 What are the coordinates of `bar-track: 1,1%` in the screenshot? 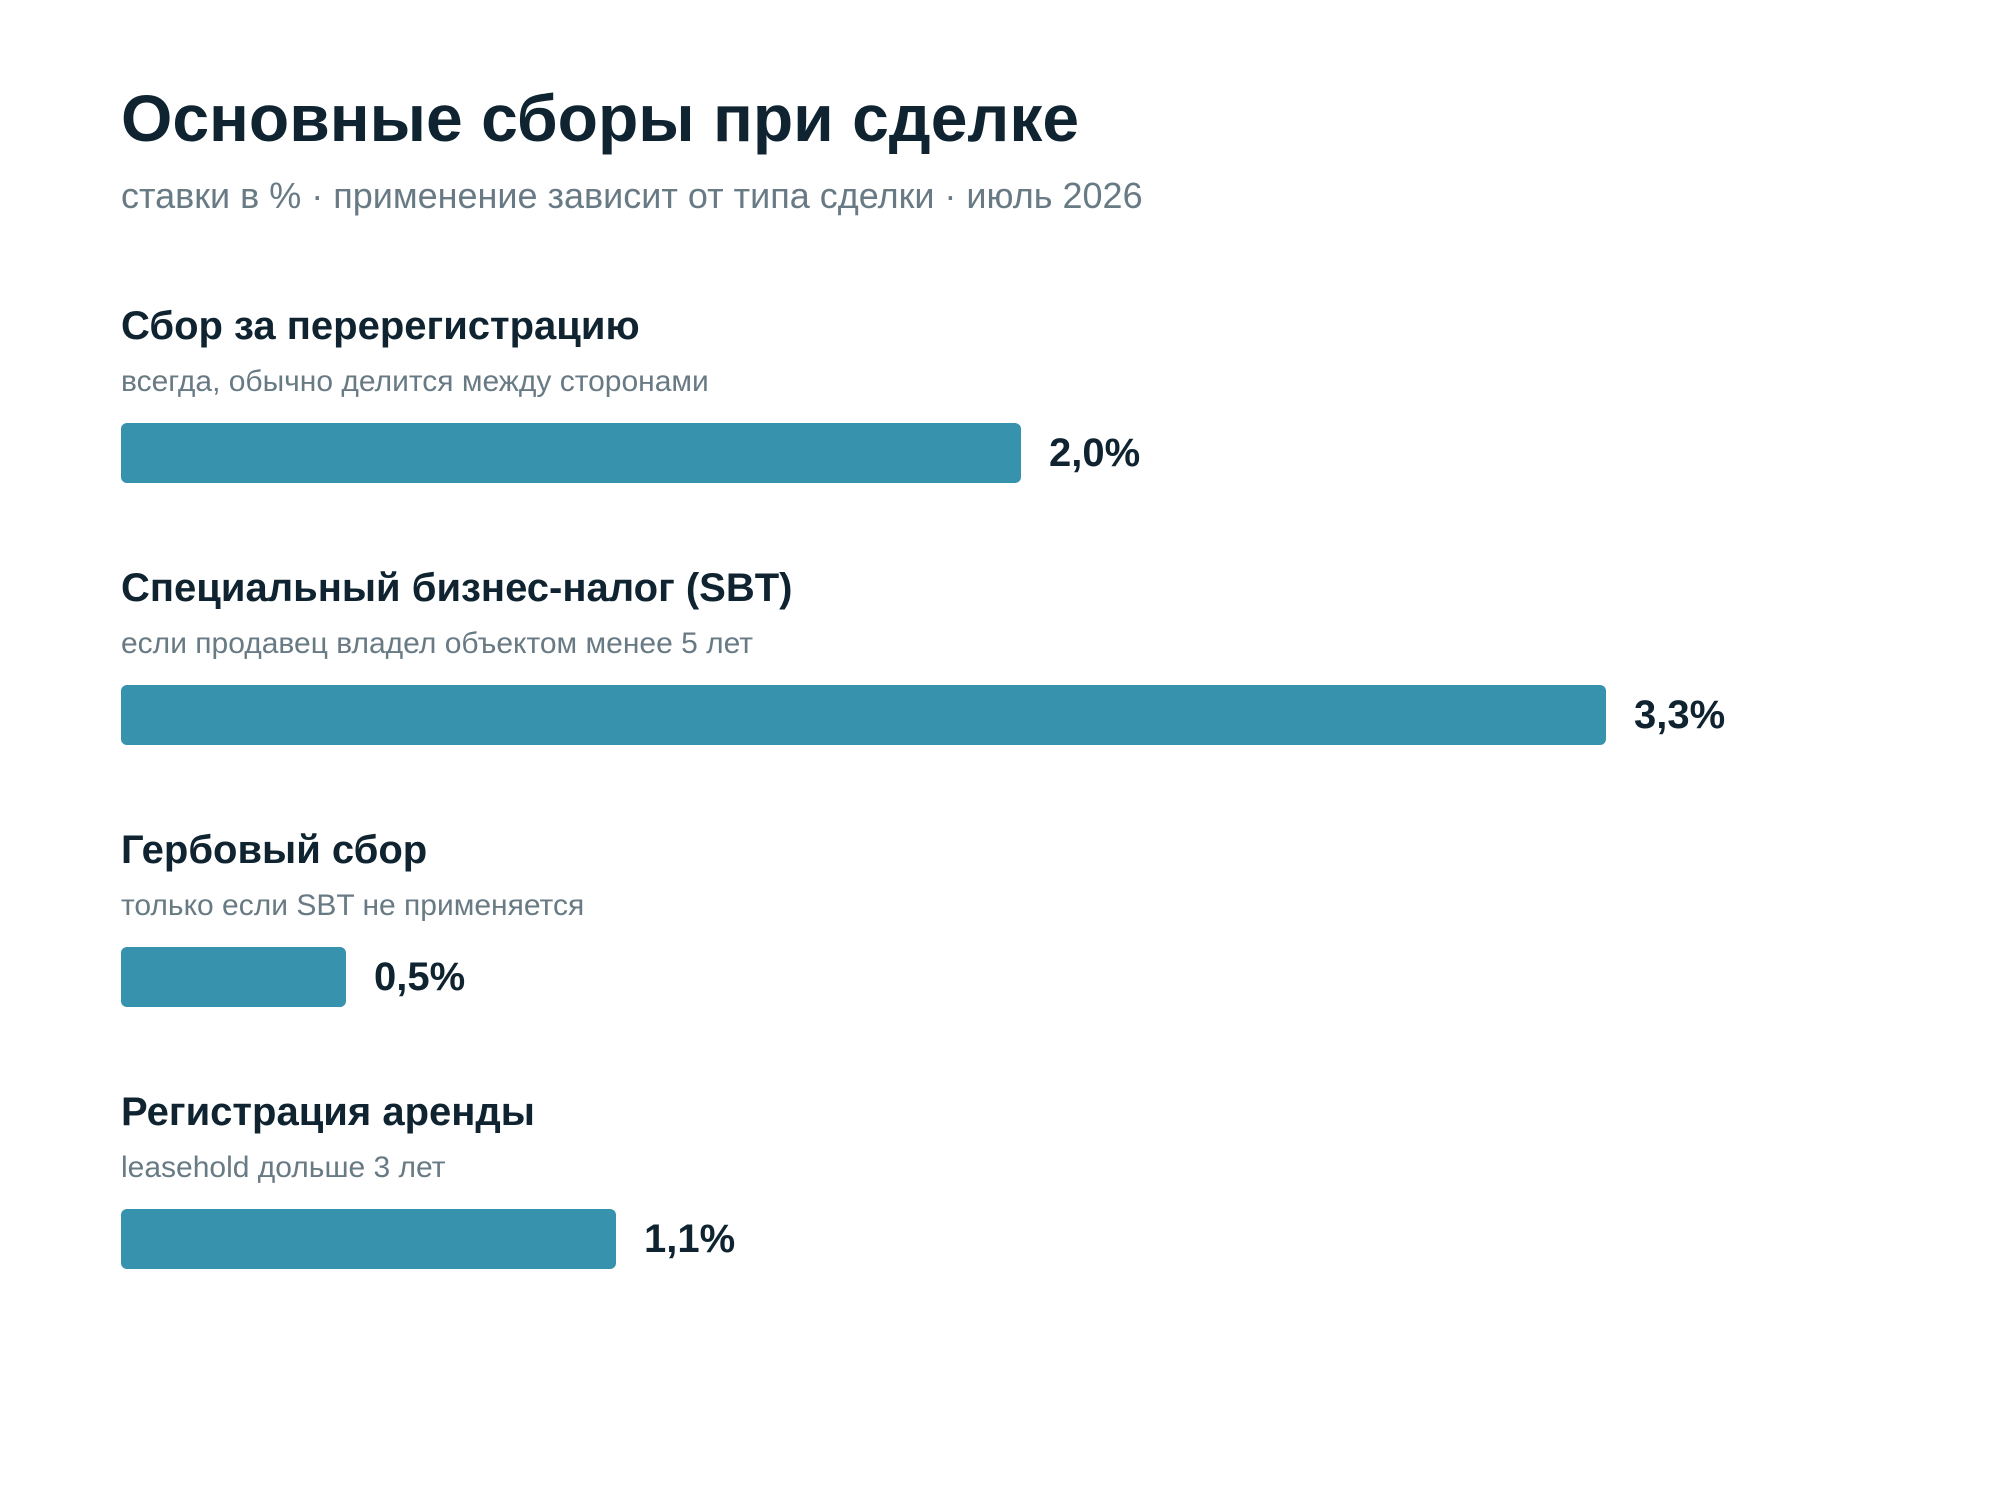 It's located at (931, 1239).